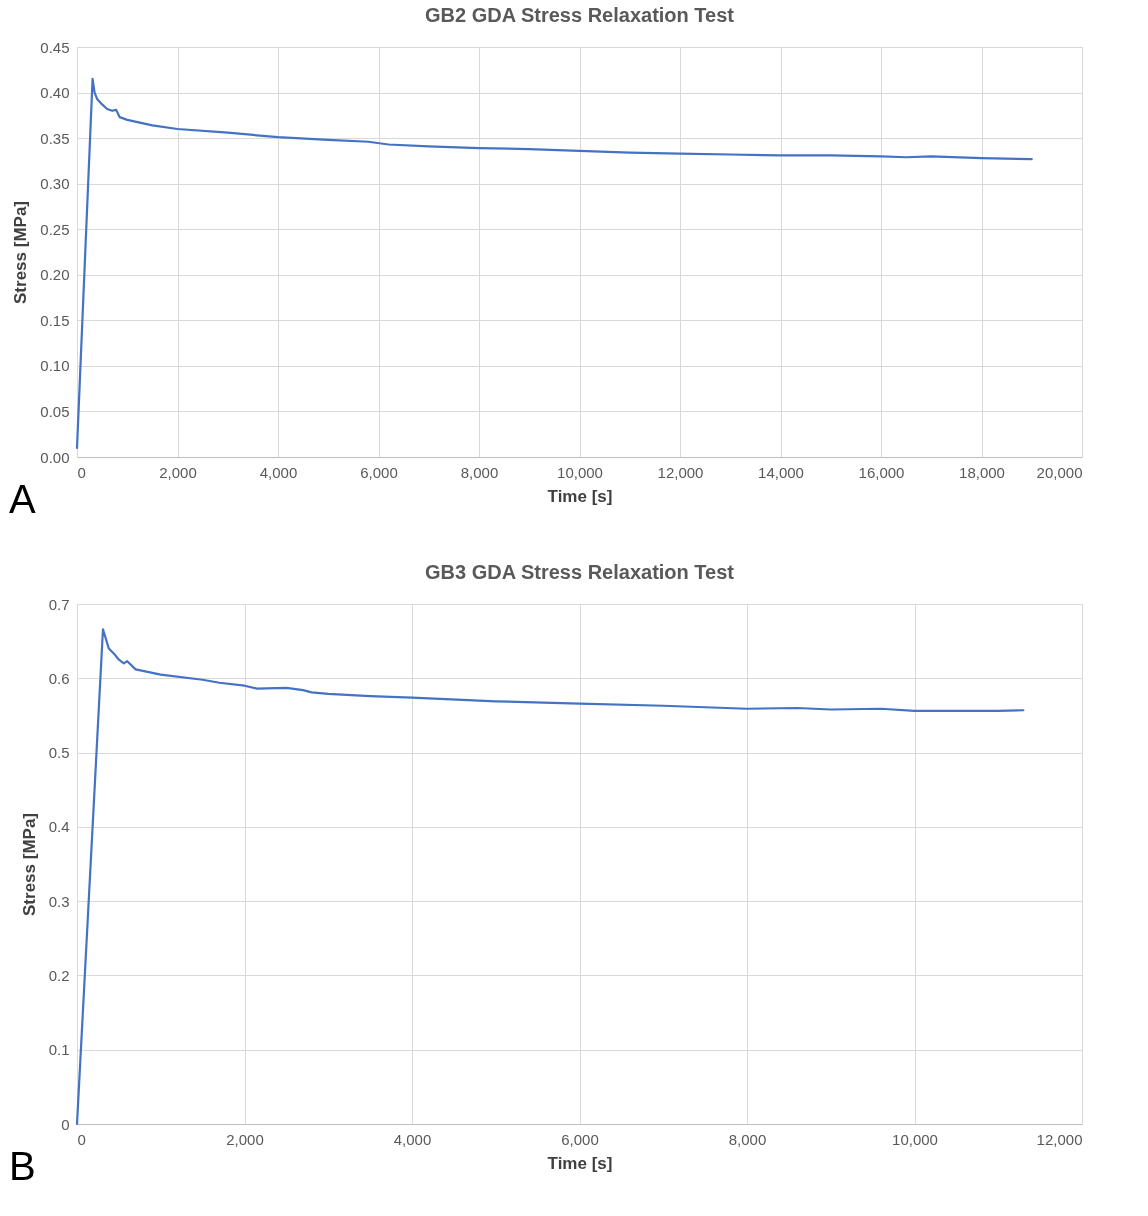 The height and width of the screenshot is (1216, 1148). I want to click on y-tick-label: 0.6, so click(59, 678).